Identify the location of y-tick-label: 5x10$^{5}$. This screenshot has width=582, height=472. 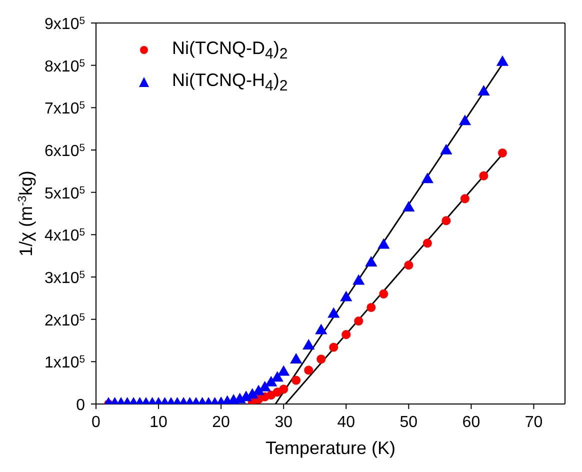
(65, 193).